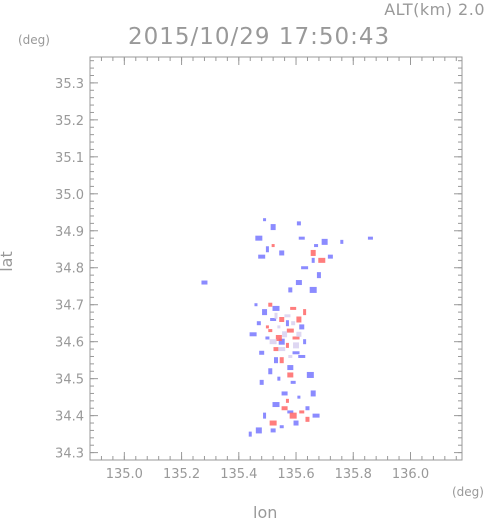  What do you see at coordinates (69, 454) in the screenshot?
I see `y-tick-label: 34.3` at bounding box center [69, 454].